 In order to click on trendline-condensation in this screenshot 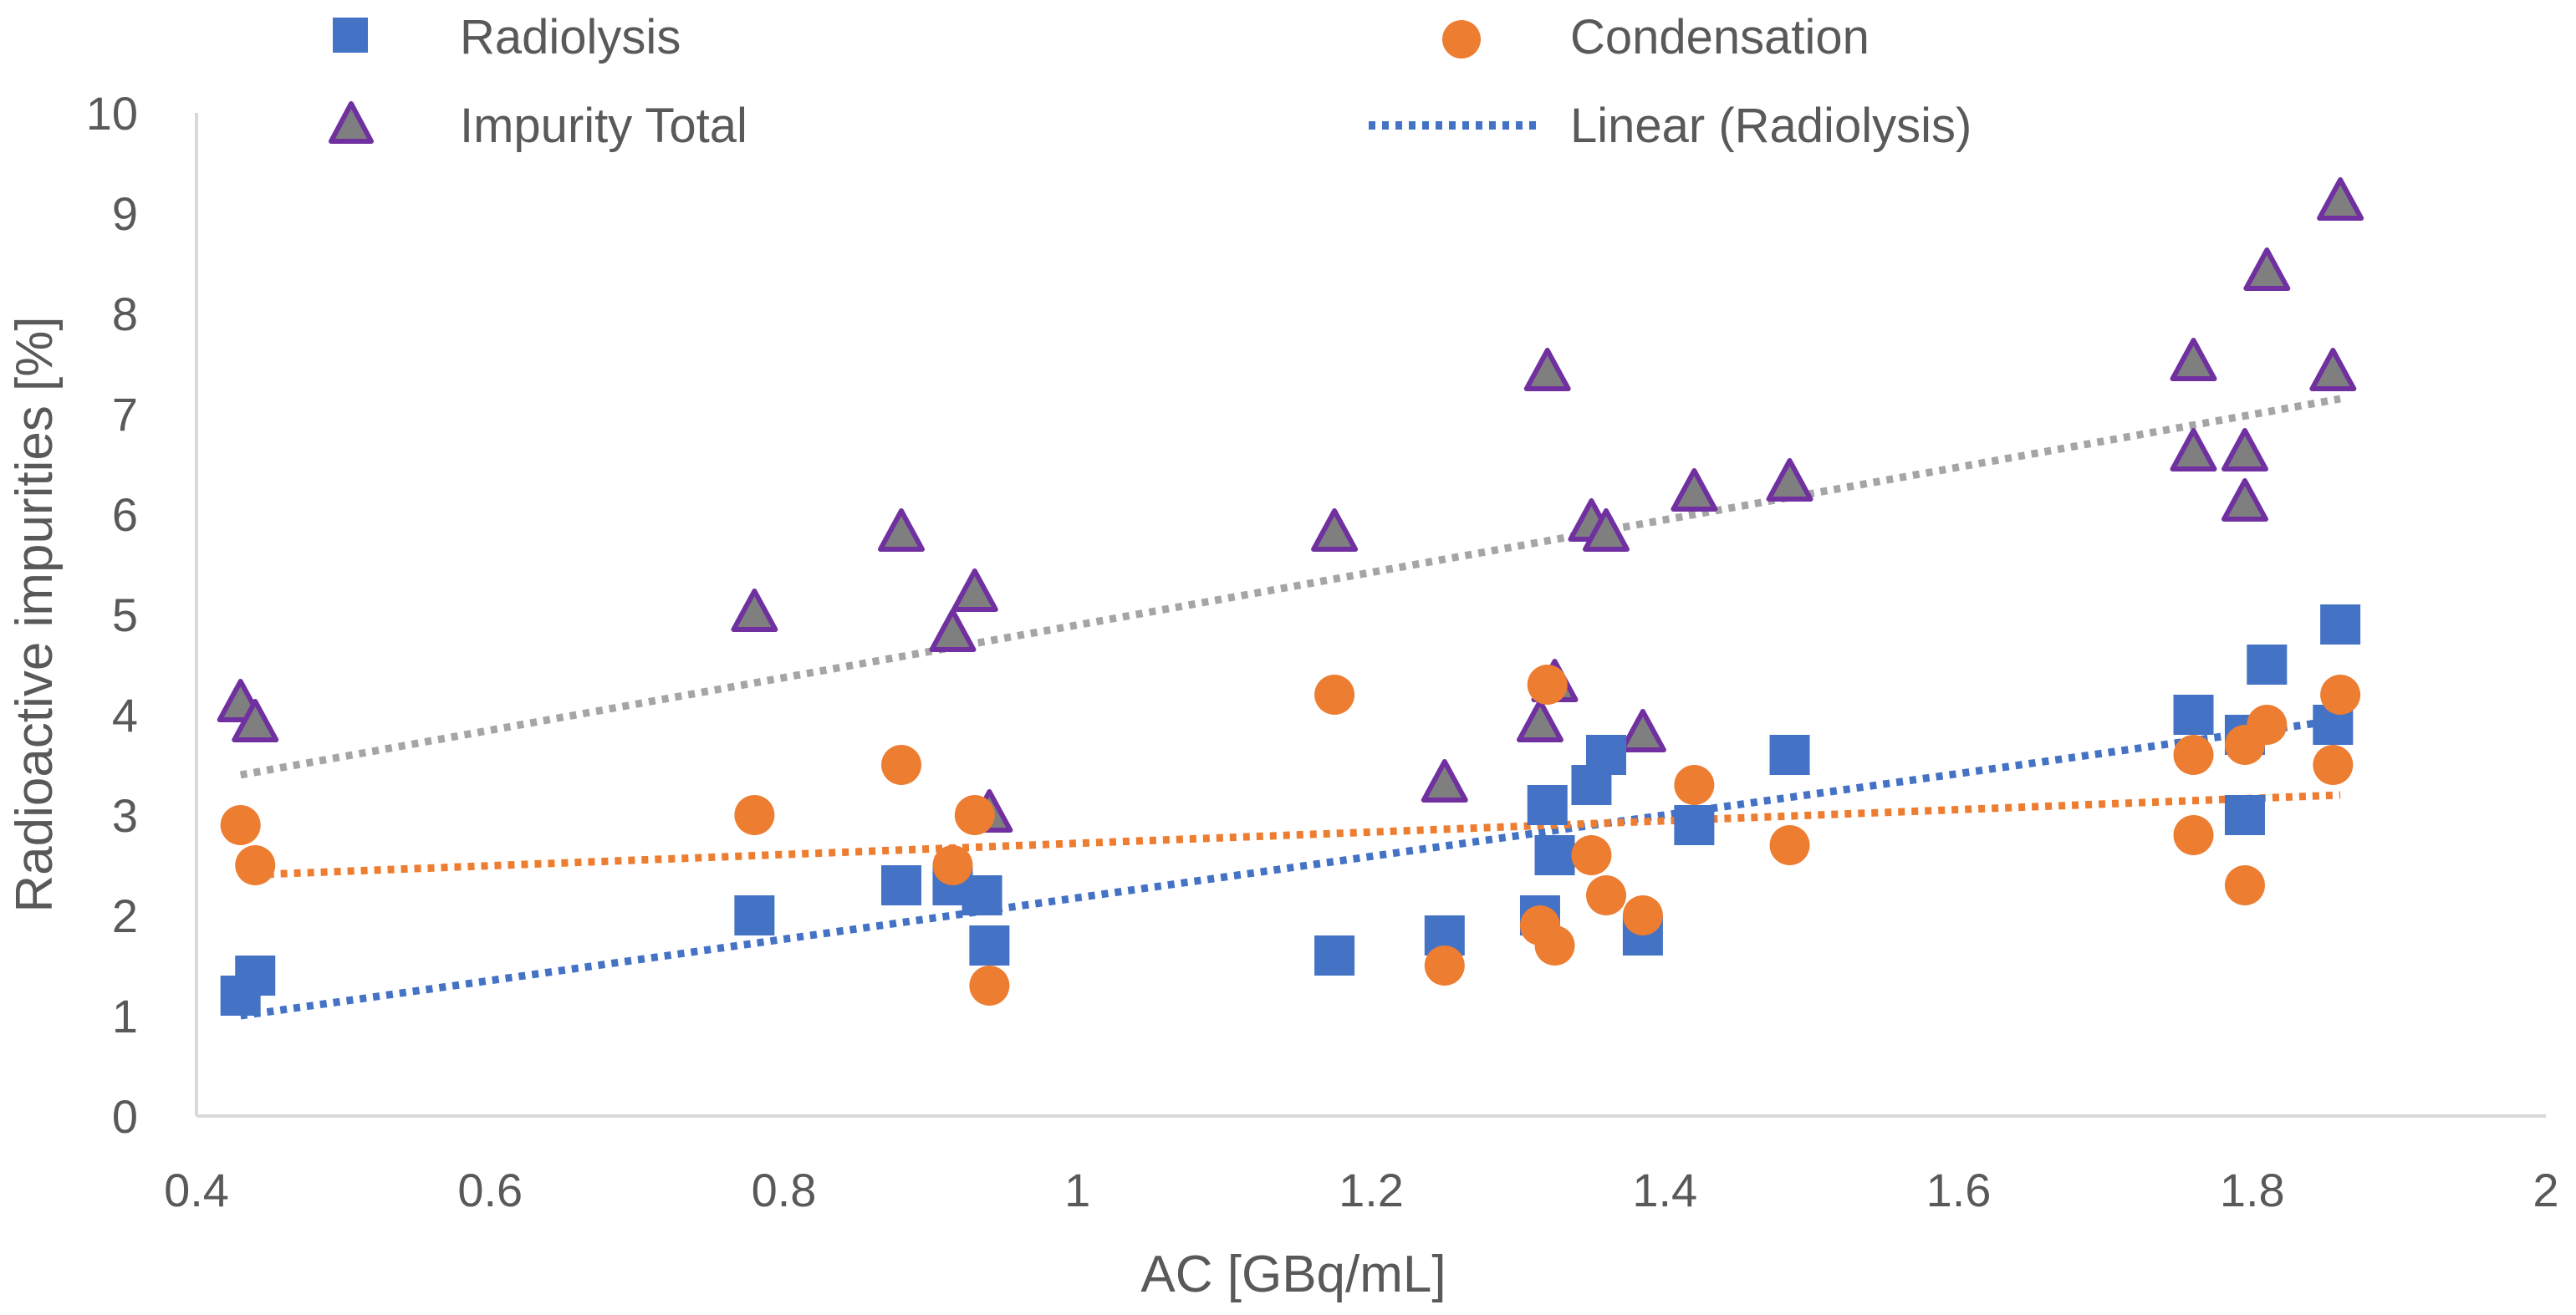, I will do `click(1290, 835)`.